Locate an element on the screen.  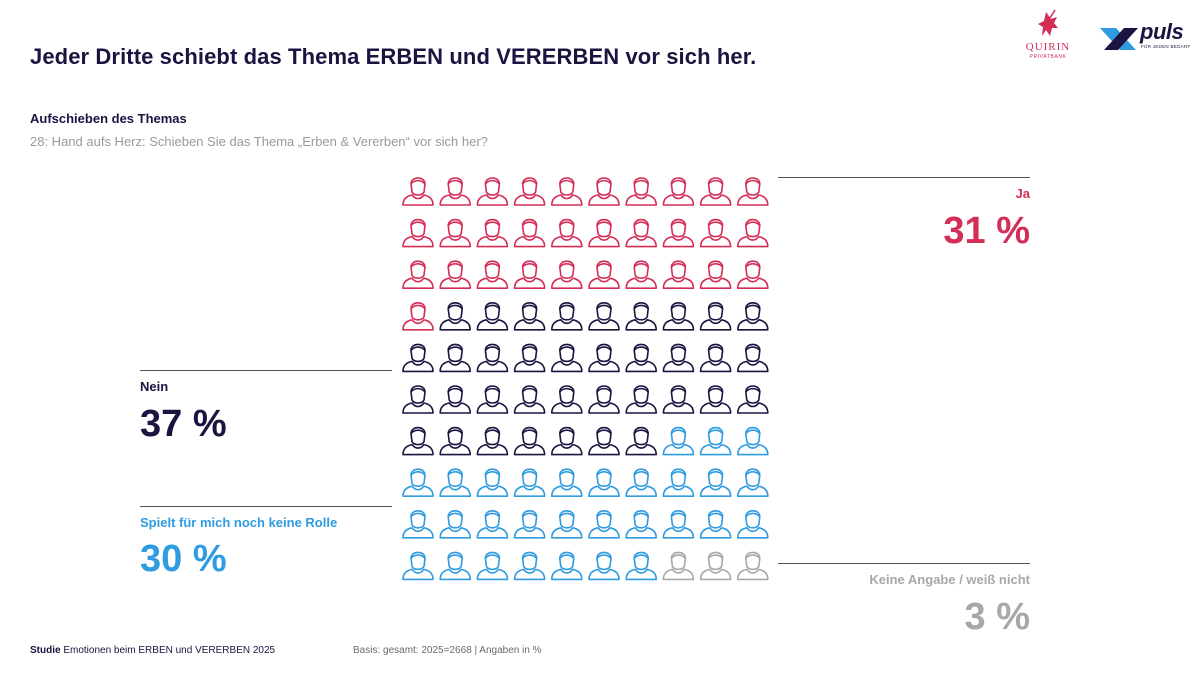
puls-logo: puls FÜR JEDEN BEDARF is located at coordinates (1143, 38).